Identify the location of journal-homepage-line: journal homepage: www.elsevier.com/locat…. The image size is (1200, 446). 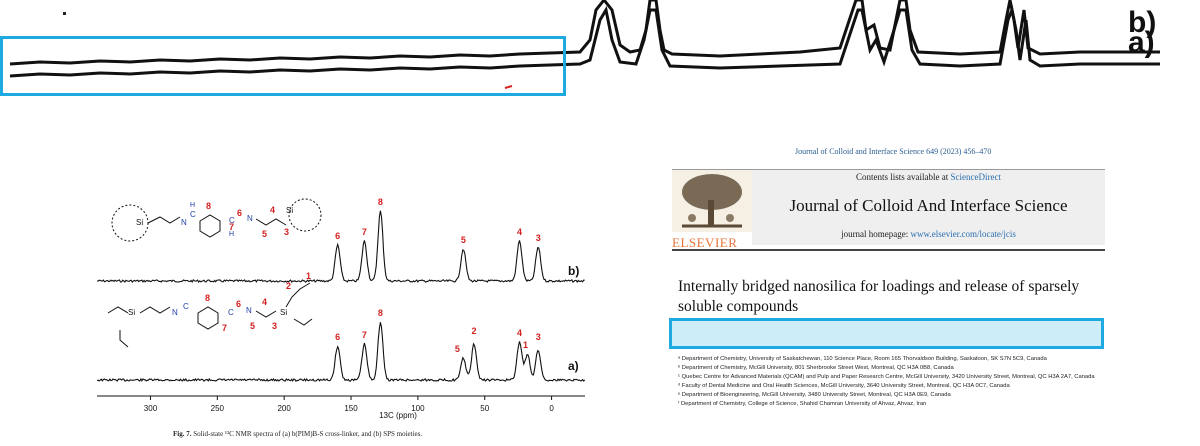
(928, 234).